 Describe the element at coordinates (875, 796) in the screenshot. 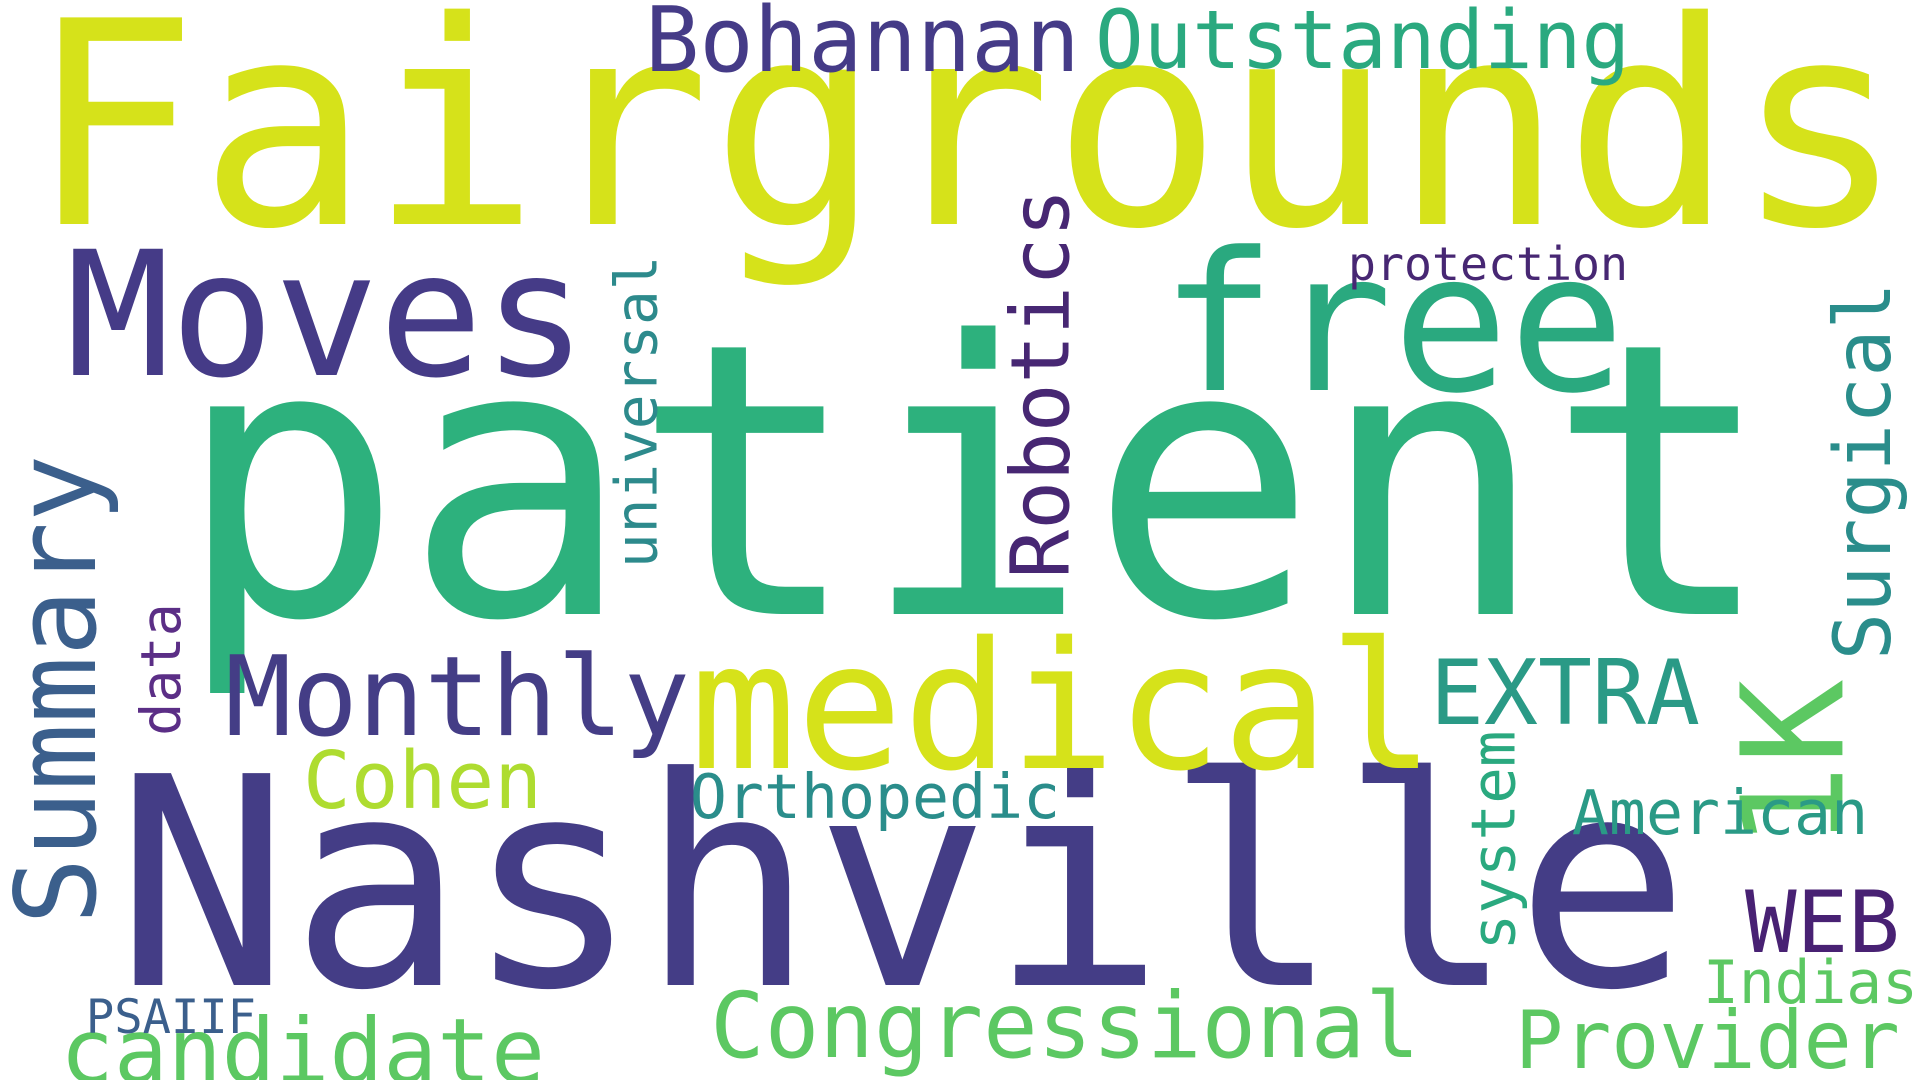

I see `word-orthopedic: Orthopedic` at that location.